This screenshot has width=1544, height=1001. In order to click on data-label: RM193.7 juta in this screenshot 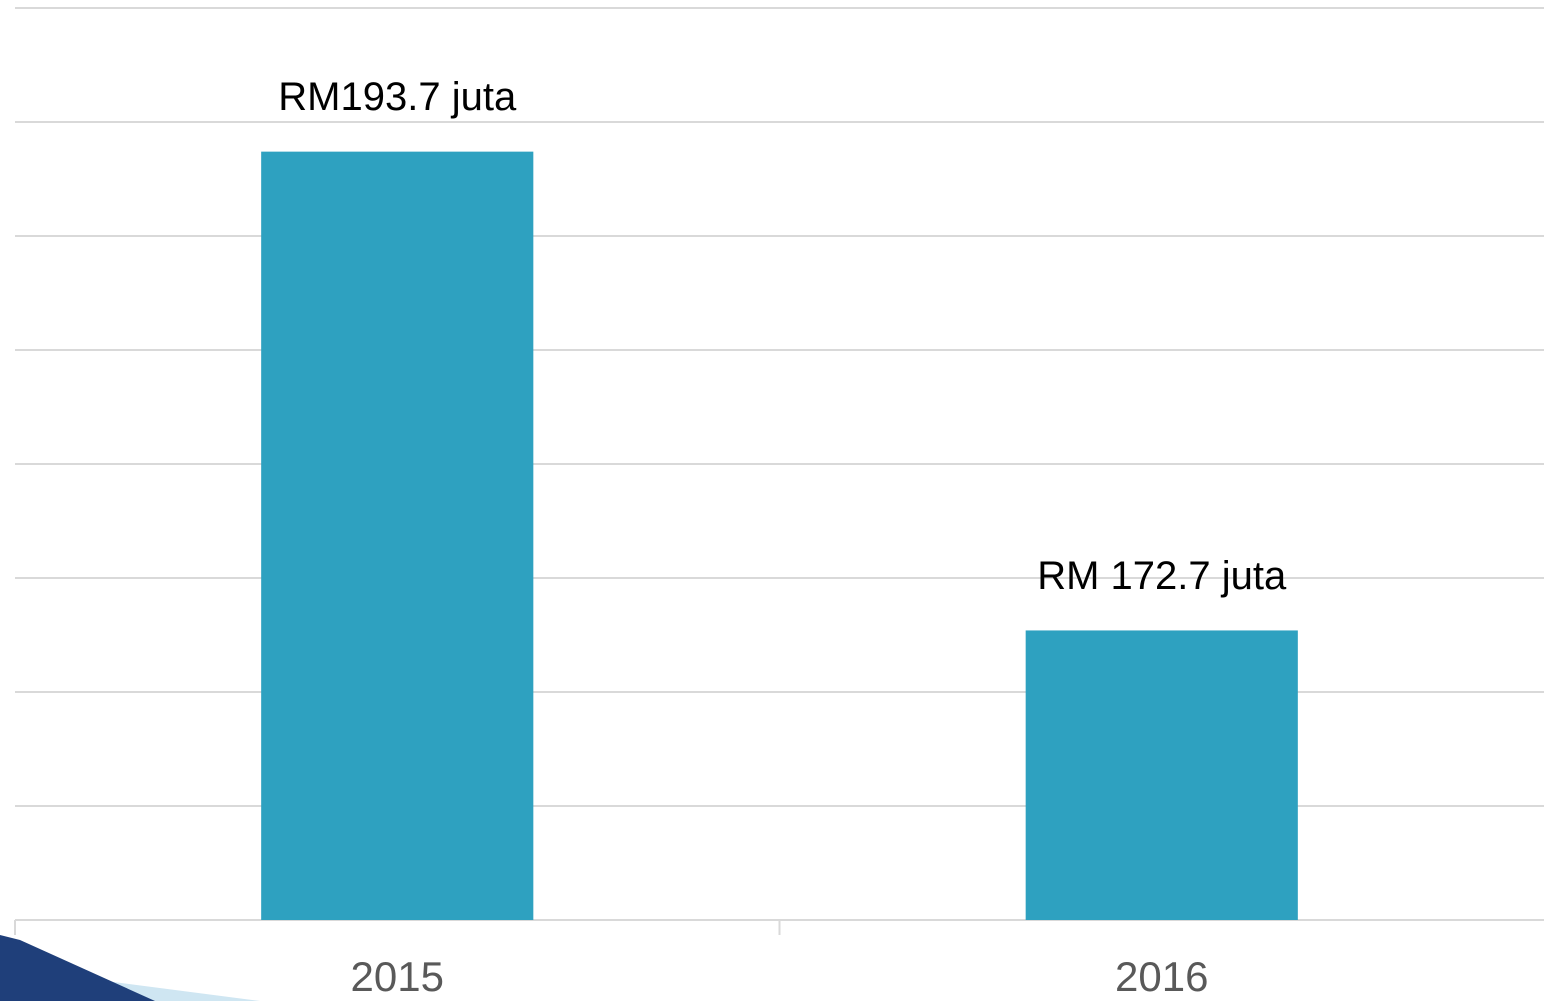, I will do `click(397, 97)`.